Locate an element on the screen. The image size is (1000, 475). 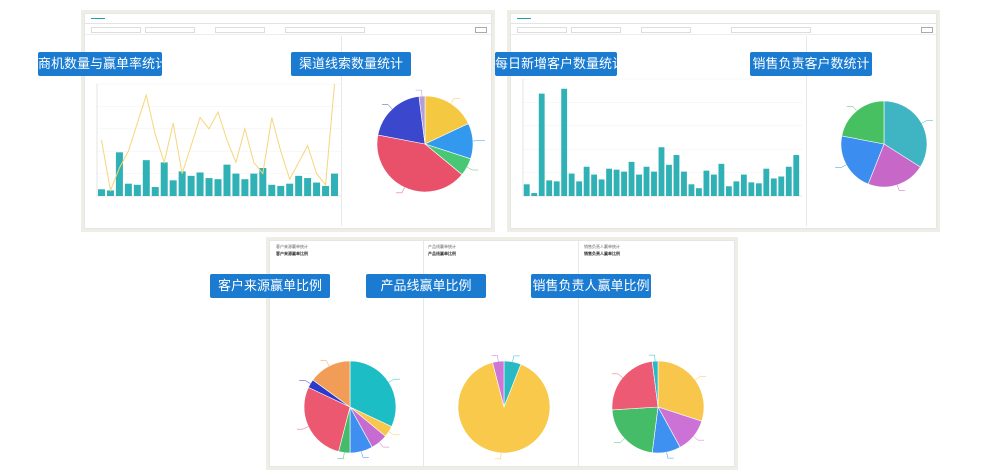
sales-owner-customers-pie-chart is located at coordinates (884, 145).